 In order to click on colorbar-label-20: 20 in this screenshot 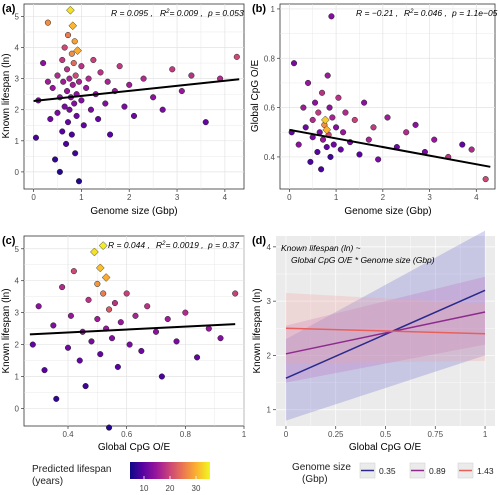, I will do `click(170, 488)`.